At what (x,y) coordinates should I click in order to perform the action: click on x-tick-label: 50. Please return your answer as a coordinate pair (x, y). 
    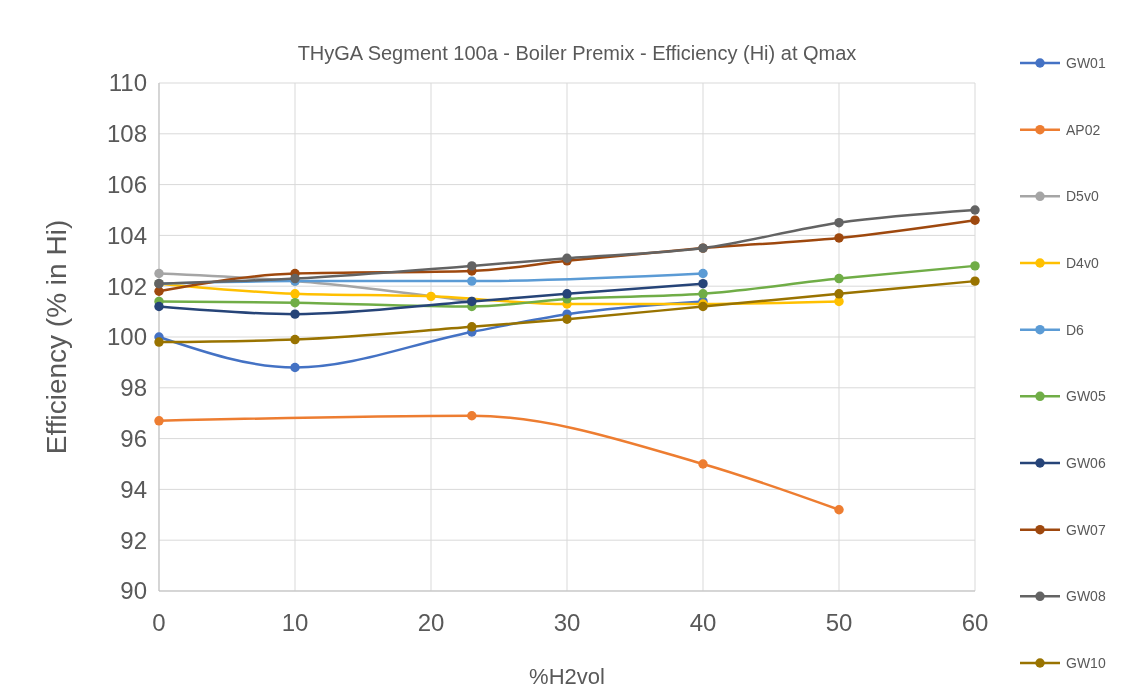
    Looking at the image, I should click on (839, 622).